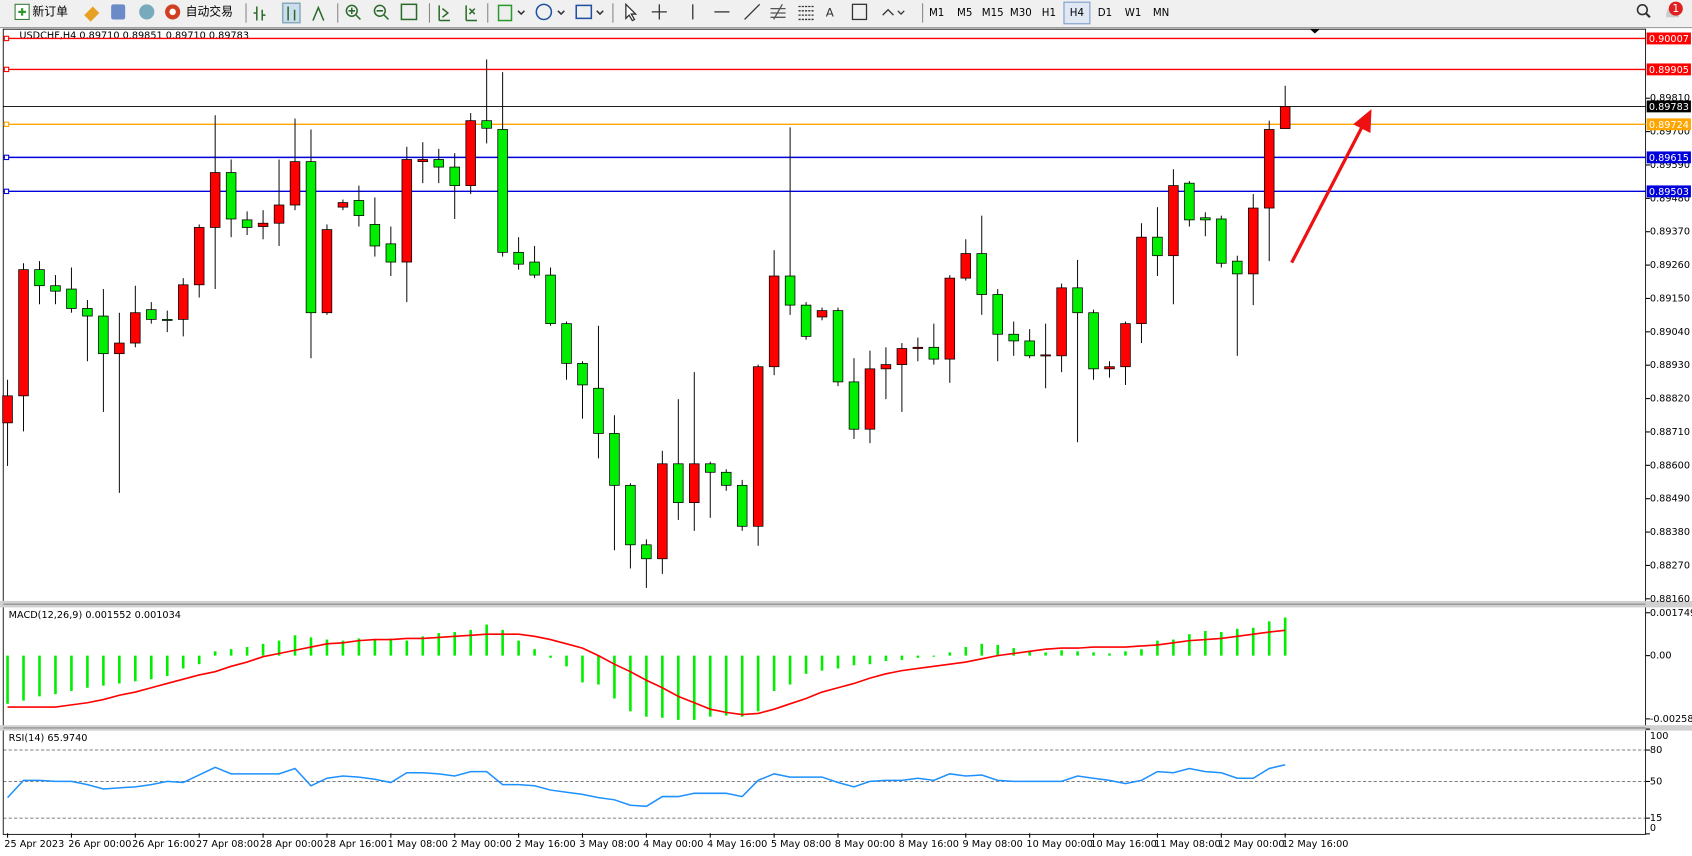 This screenshot has height=856, width=1692. Describe the element at coordinates (993, 13) in the screenshot. I see `timeframe-button: M15` at that location.